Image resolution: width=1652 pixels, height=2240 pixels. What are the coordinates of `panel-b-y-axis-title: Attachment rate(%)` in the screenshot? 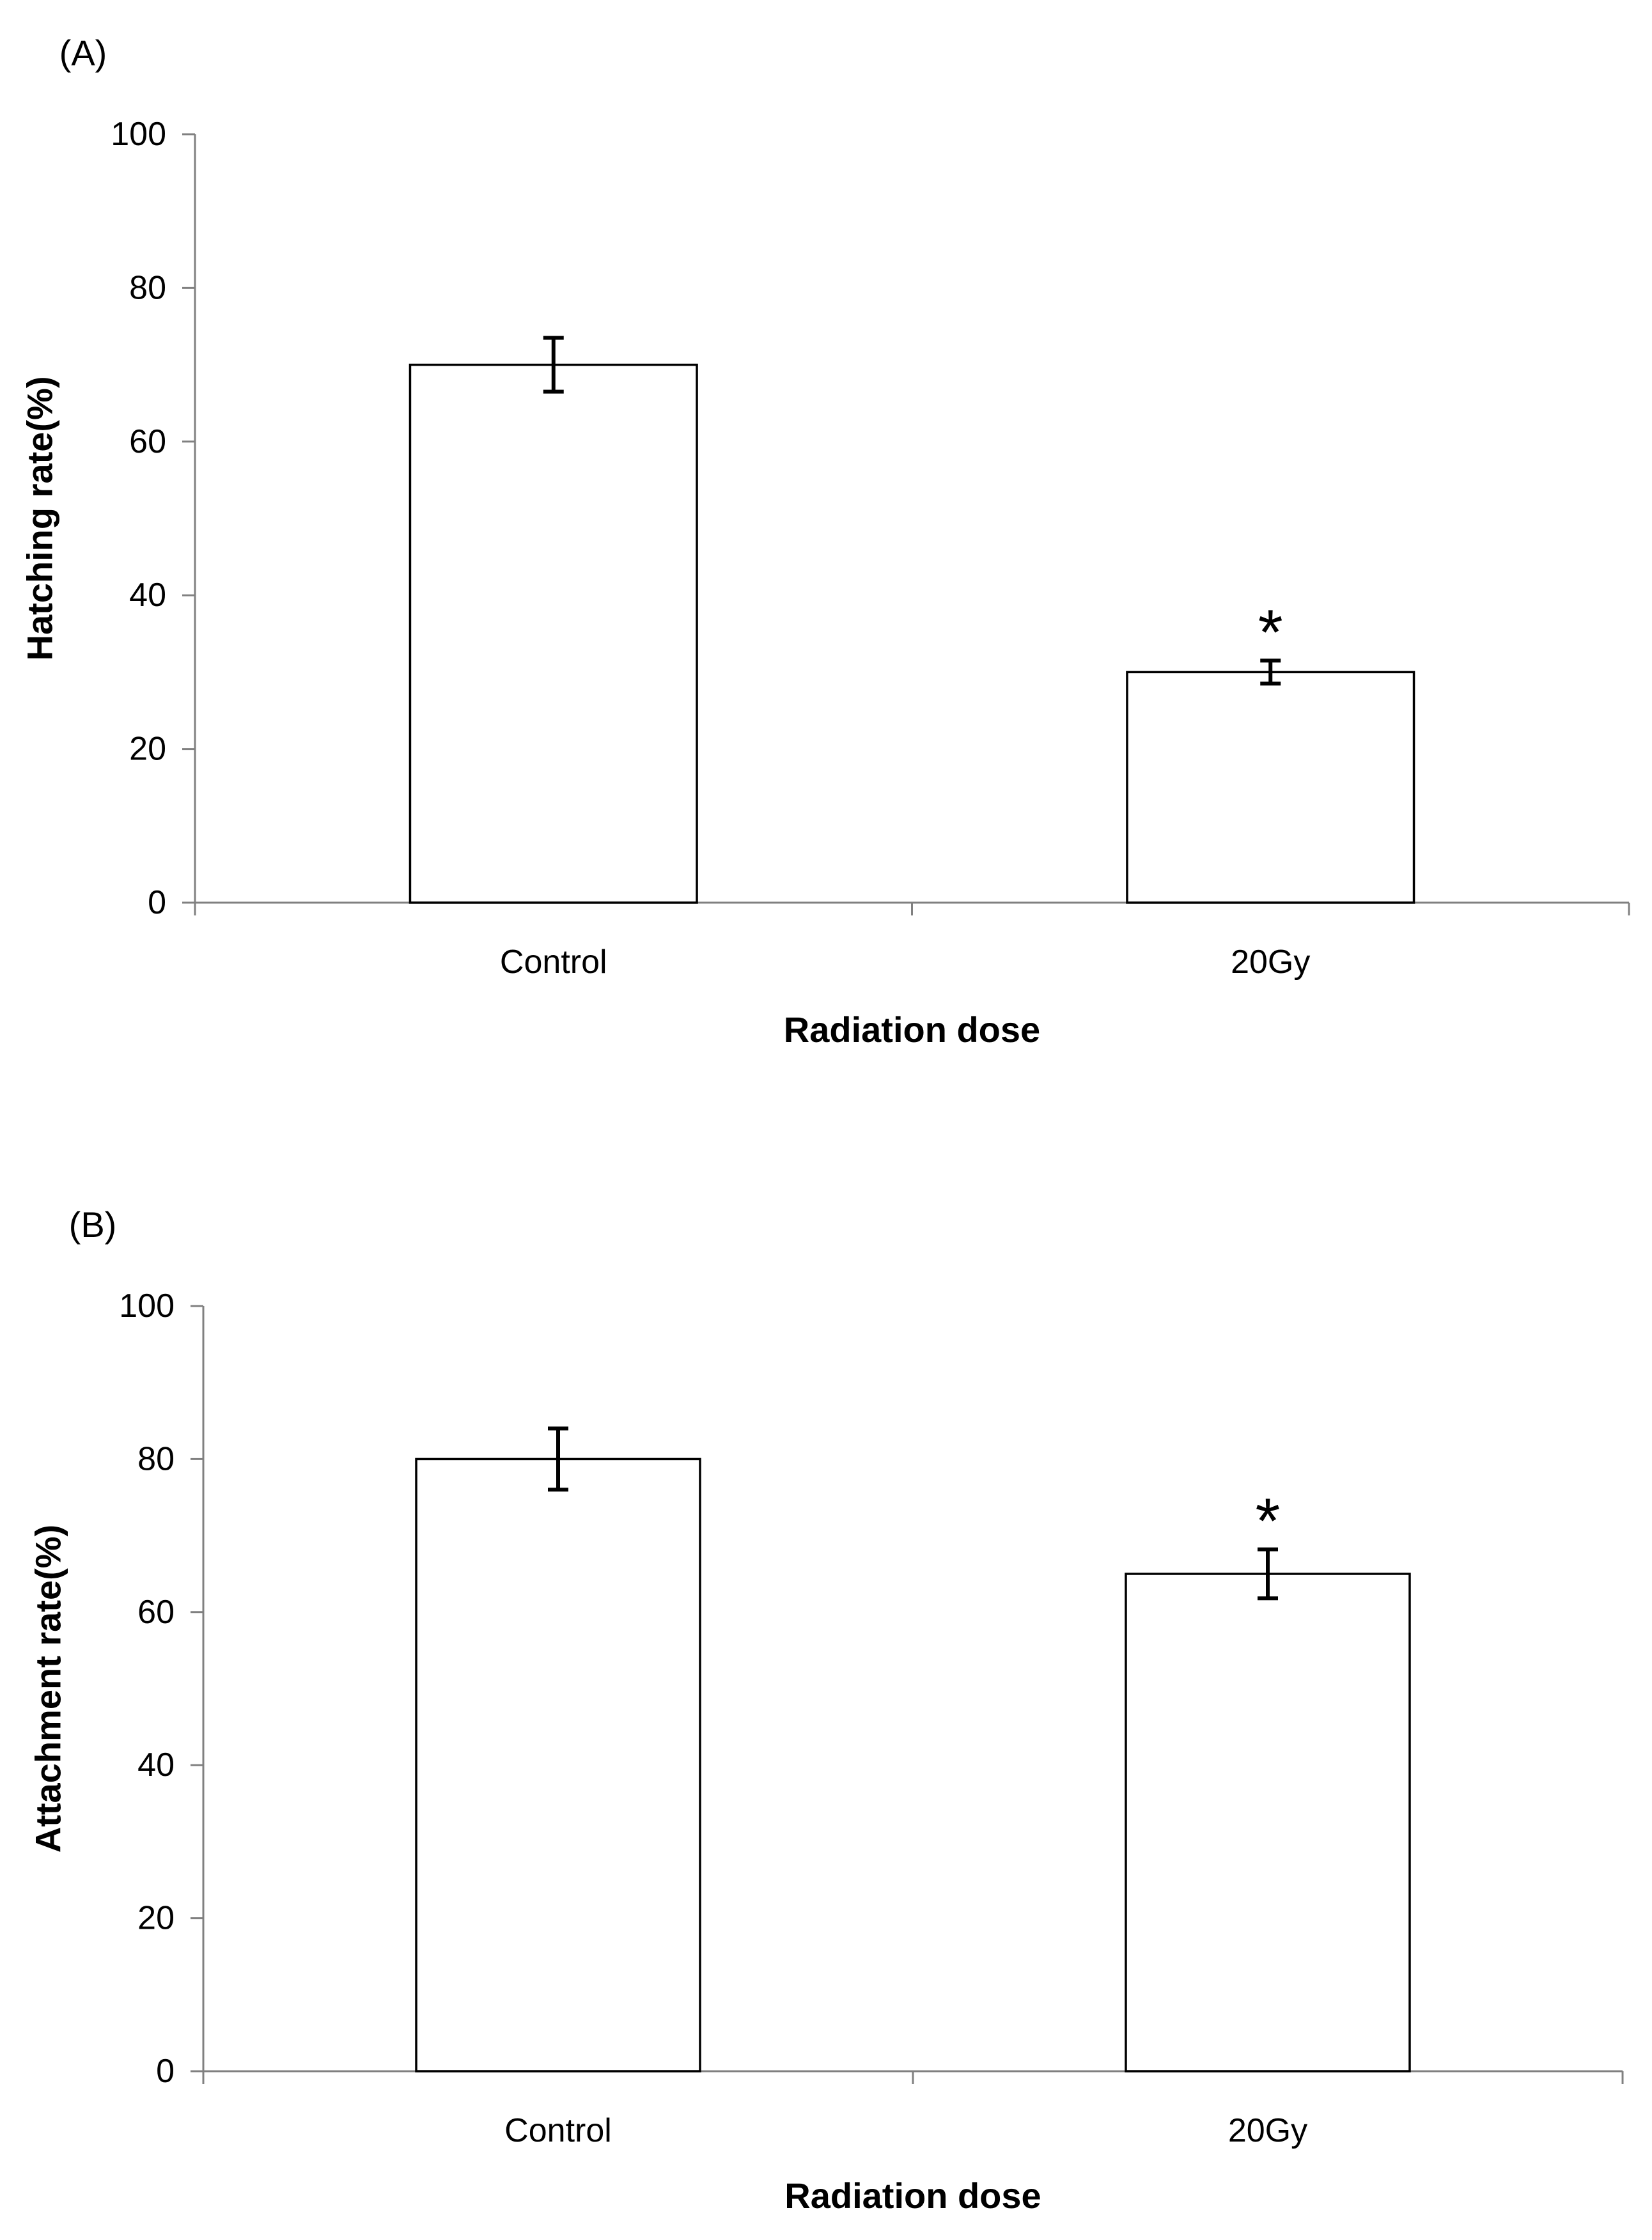 It's located at (48, 1689).